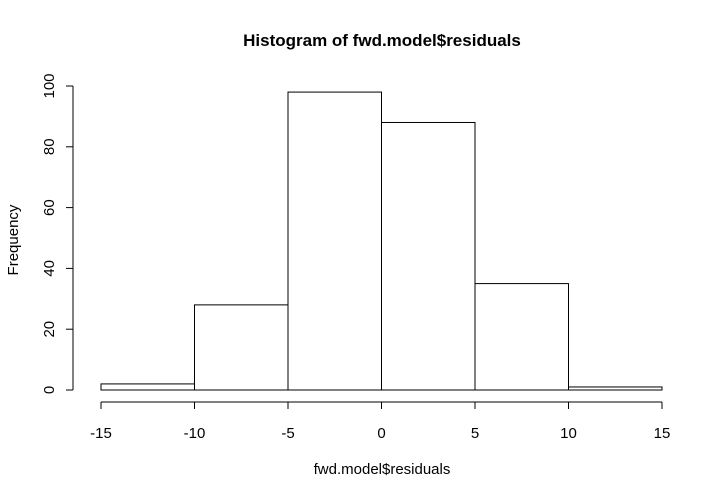  I want to click on y-tick-label: 100, so click(49, 85).